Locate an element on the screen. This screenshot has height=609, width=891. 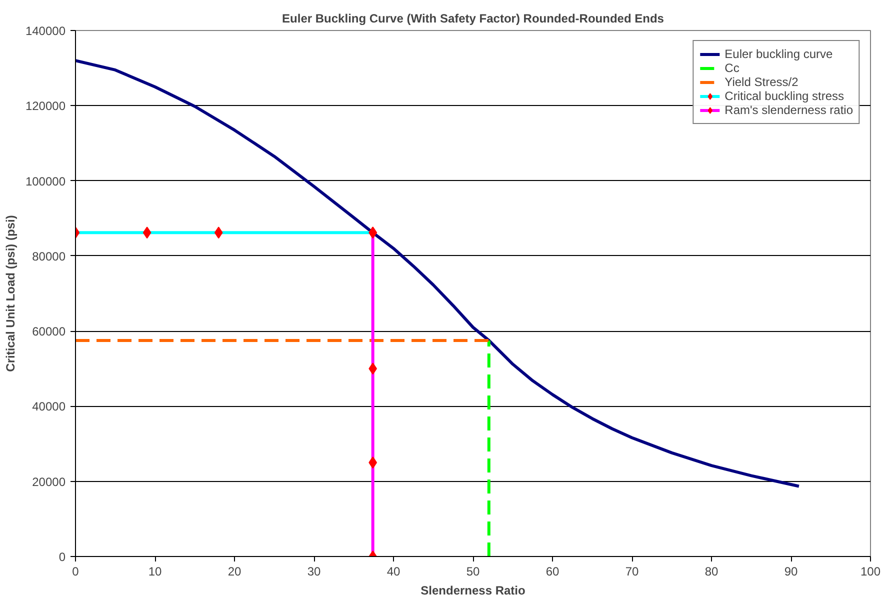
y-tick-label: 0 is located at coordinates (62, 557).